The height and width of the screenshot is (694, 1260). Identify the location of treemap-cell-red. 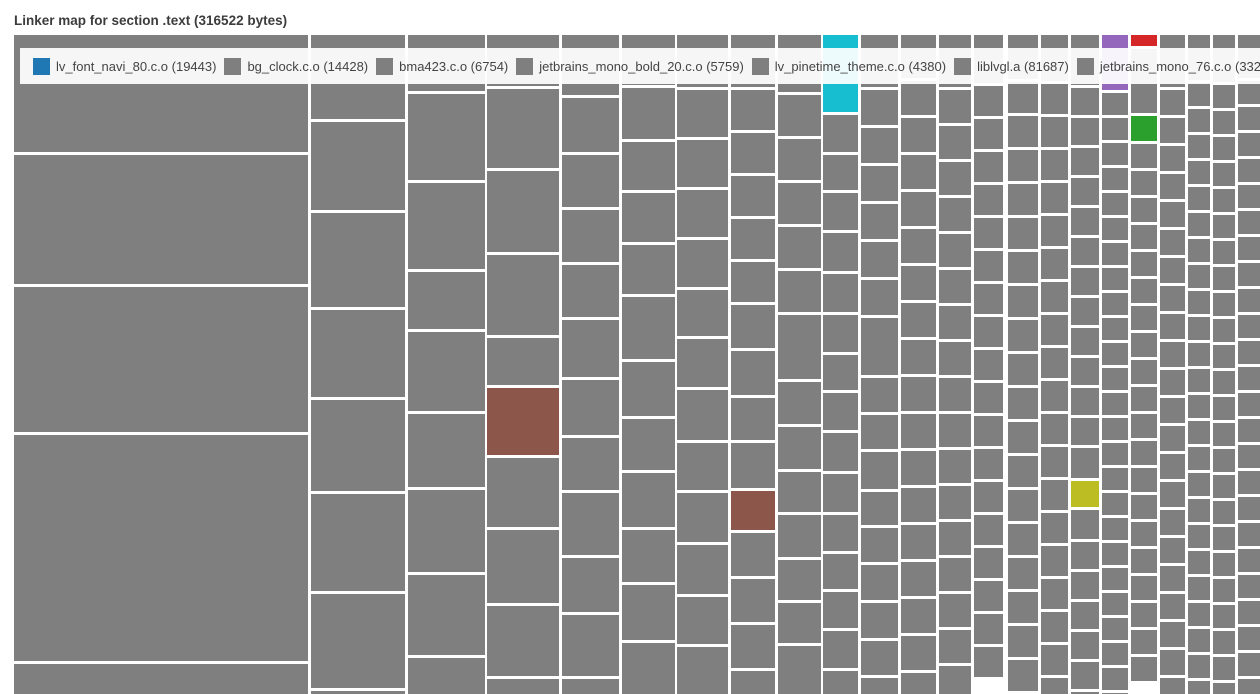
(1144, 40).